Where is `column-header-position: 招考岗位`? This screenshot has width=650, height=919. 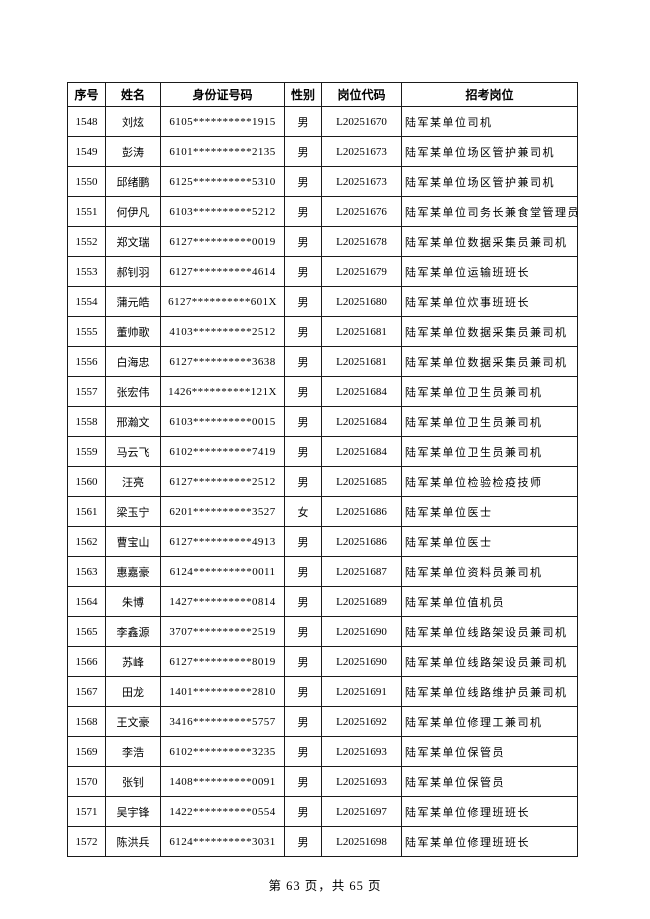
column-header-position: 招考岗位 is located at coordinates (489, 94).